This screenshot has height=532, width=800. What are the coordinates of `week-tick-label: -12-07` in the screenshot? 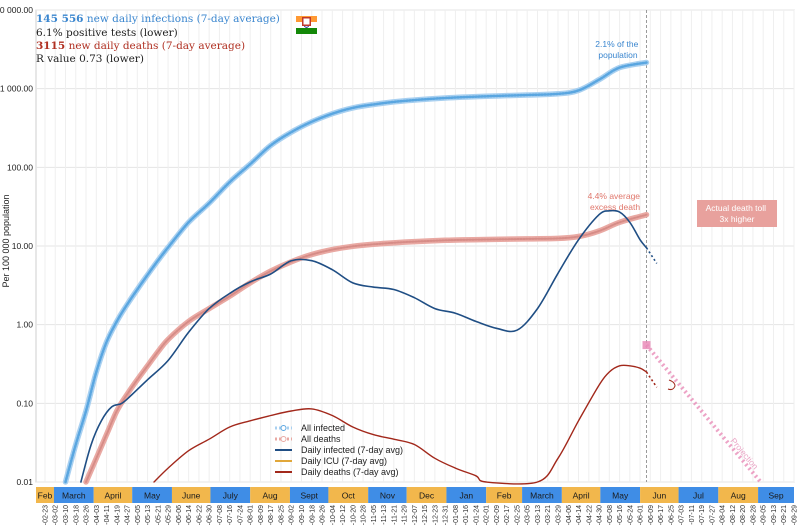 It's located at (415, 515).